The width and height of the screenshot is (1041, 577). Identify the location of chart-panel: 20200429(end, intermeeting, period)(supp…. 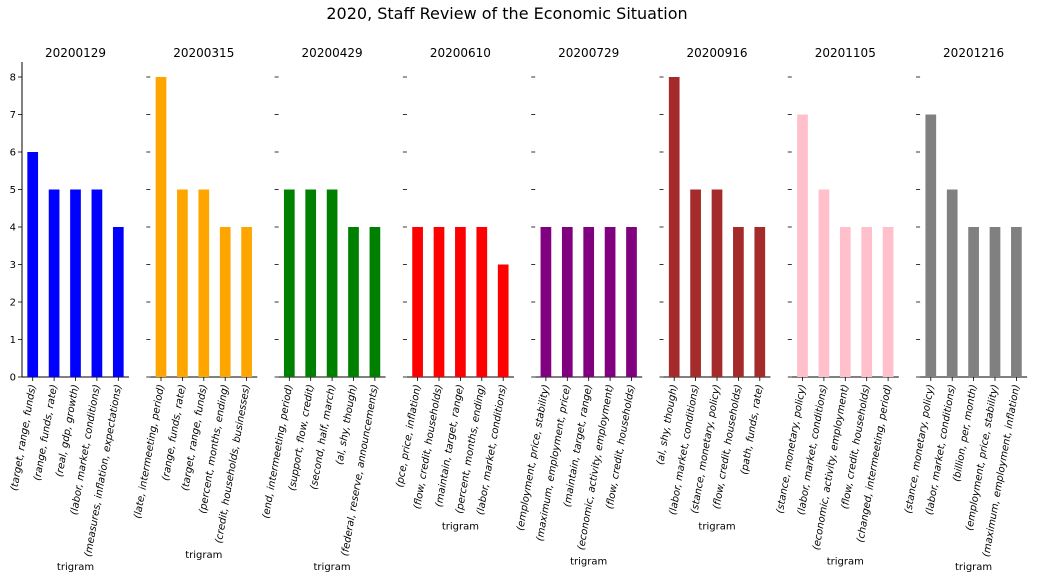
(323, 309).